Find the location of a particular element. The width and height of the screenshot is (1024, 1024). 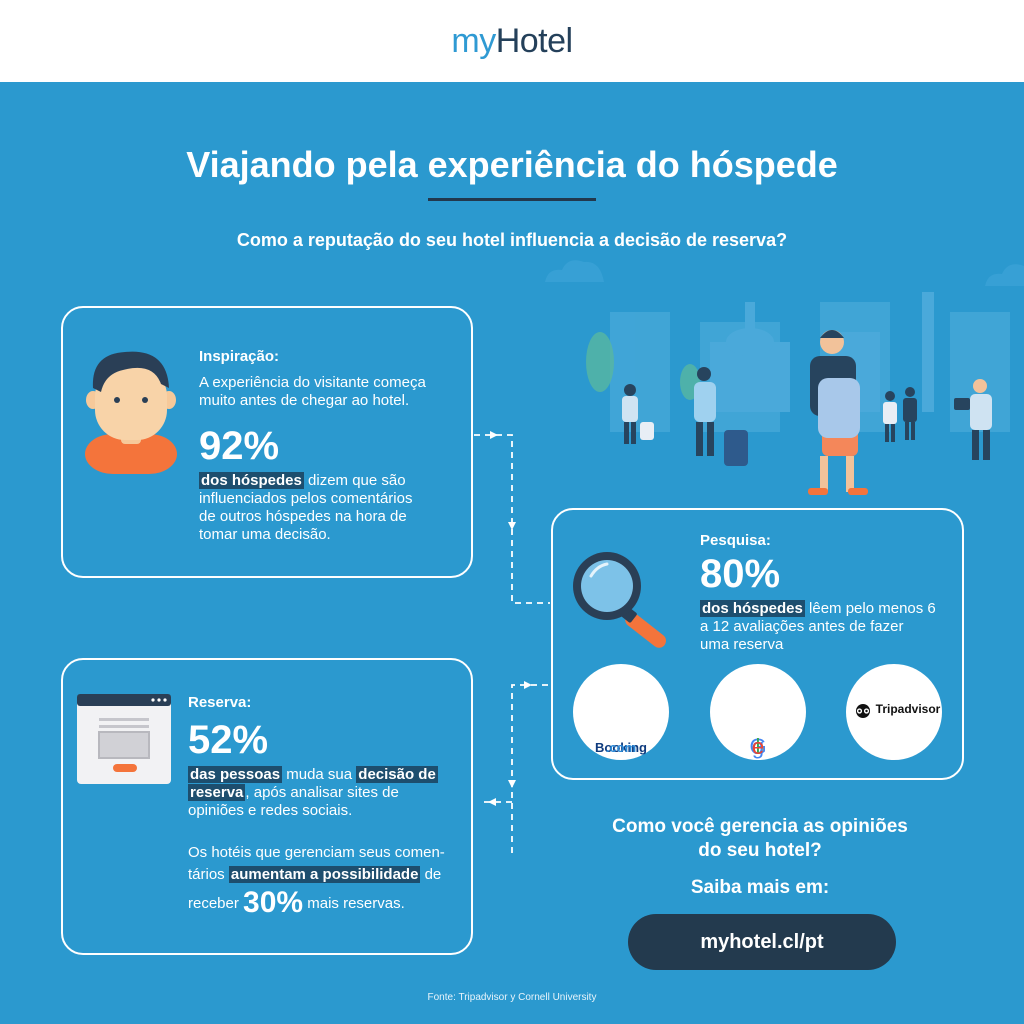

pesquisa-line3: uma reserva is located at coordinates (742, 644).